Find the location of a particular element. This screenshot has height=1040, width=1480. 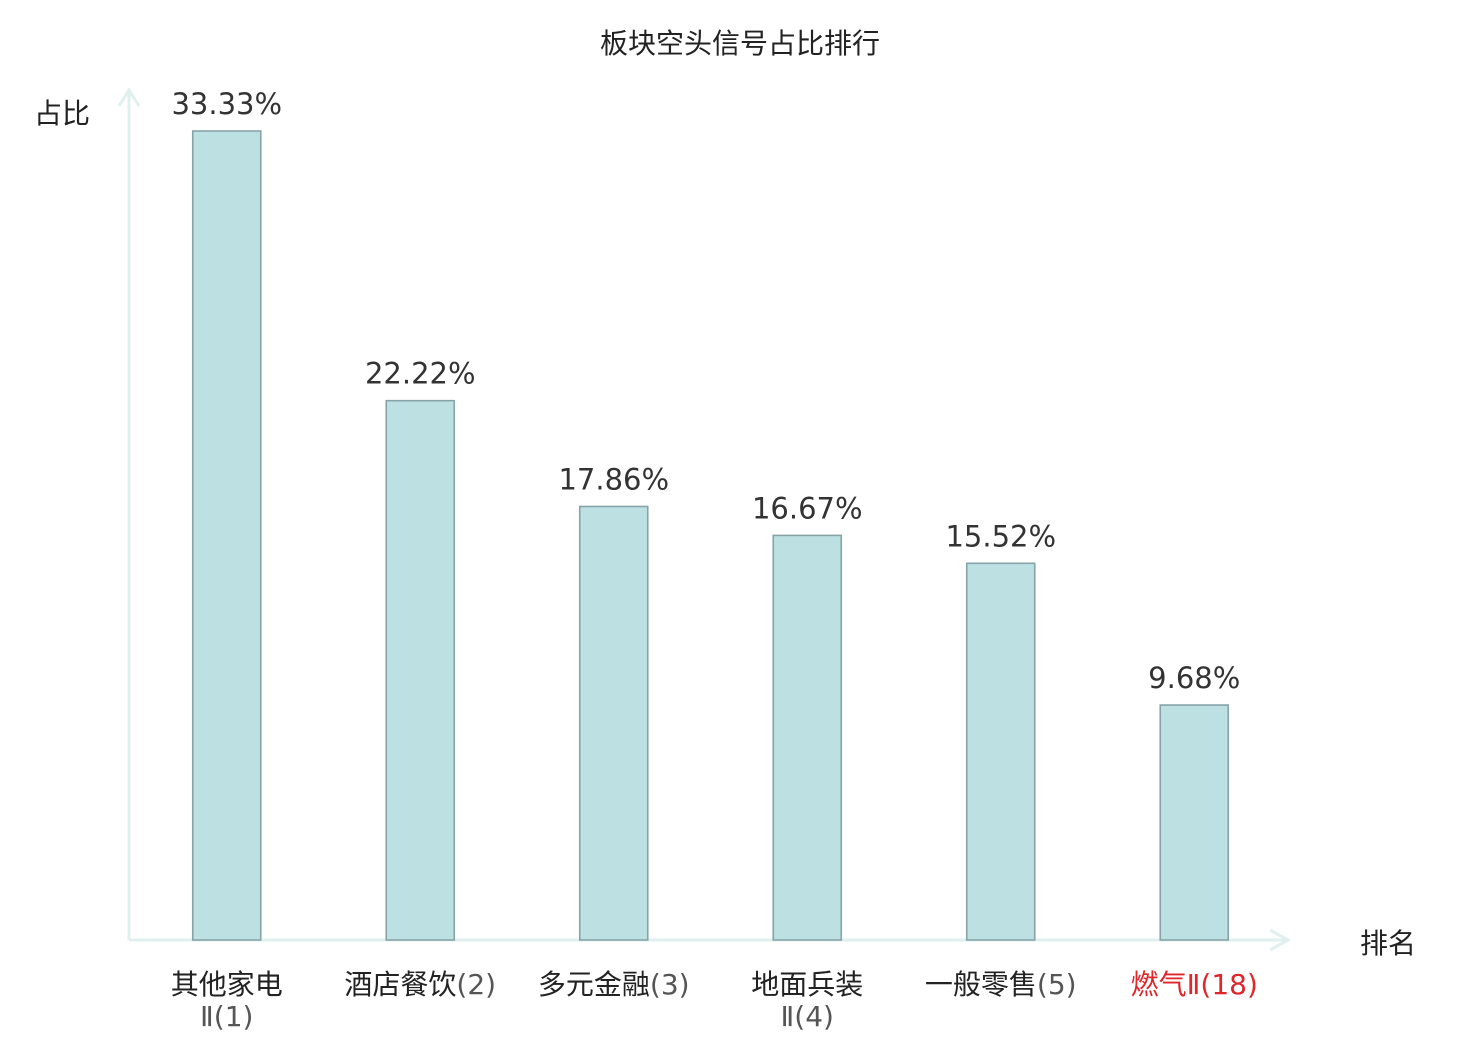

category-rank: (3) is located at coordinates (670, 984).